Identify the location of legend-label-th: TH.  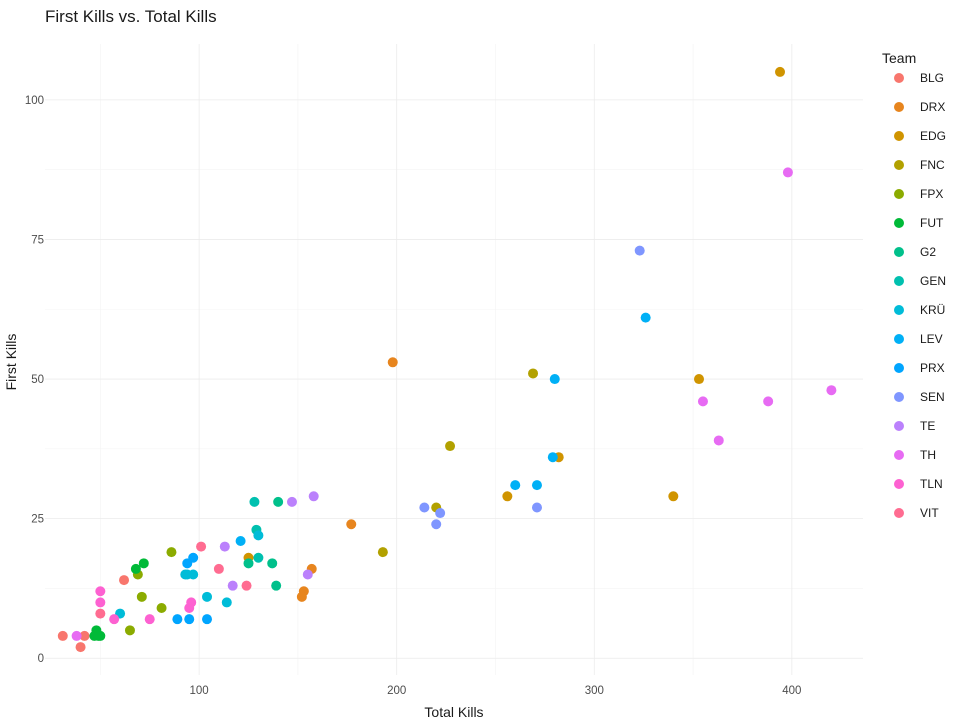
(928, 455).